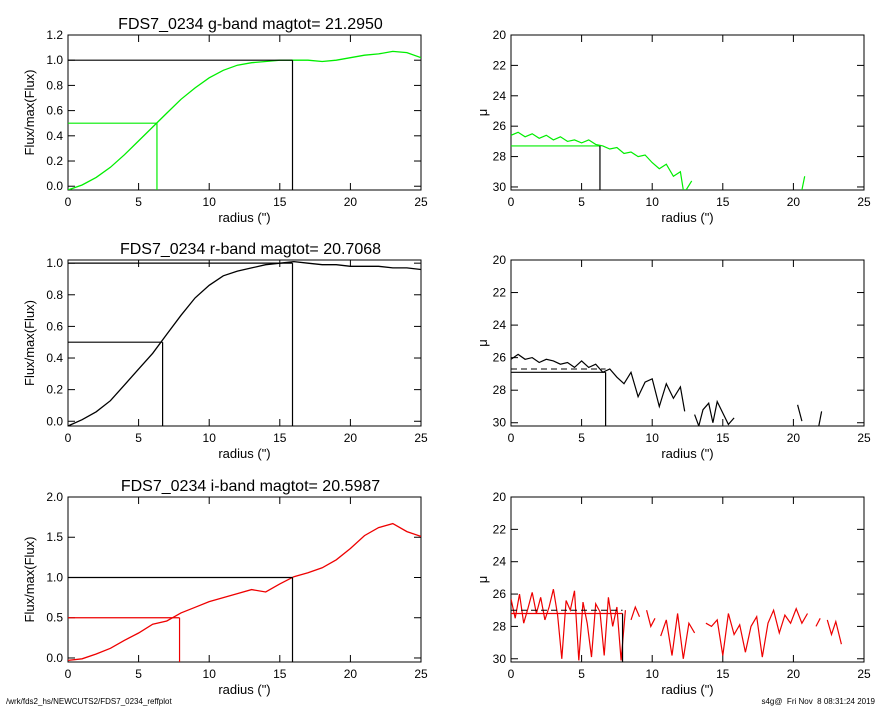 The width and height of the screenshot is (885, 708). What do you see at coordinates (54, 537) in the screenshot?
I see `y-tick-label: 1.5` at bounding box center [54, 537].